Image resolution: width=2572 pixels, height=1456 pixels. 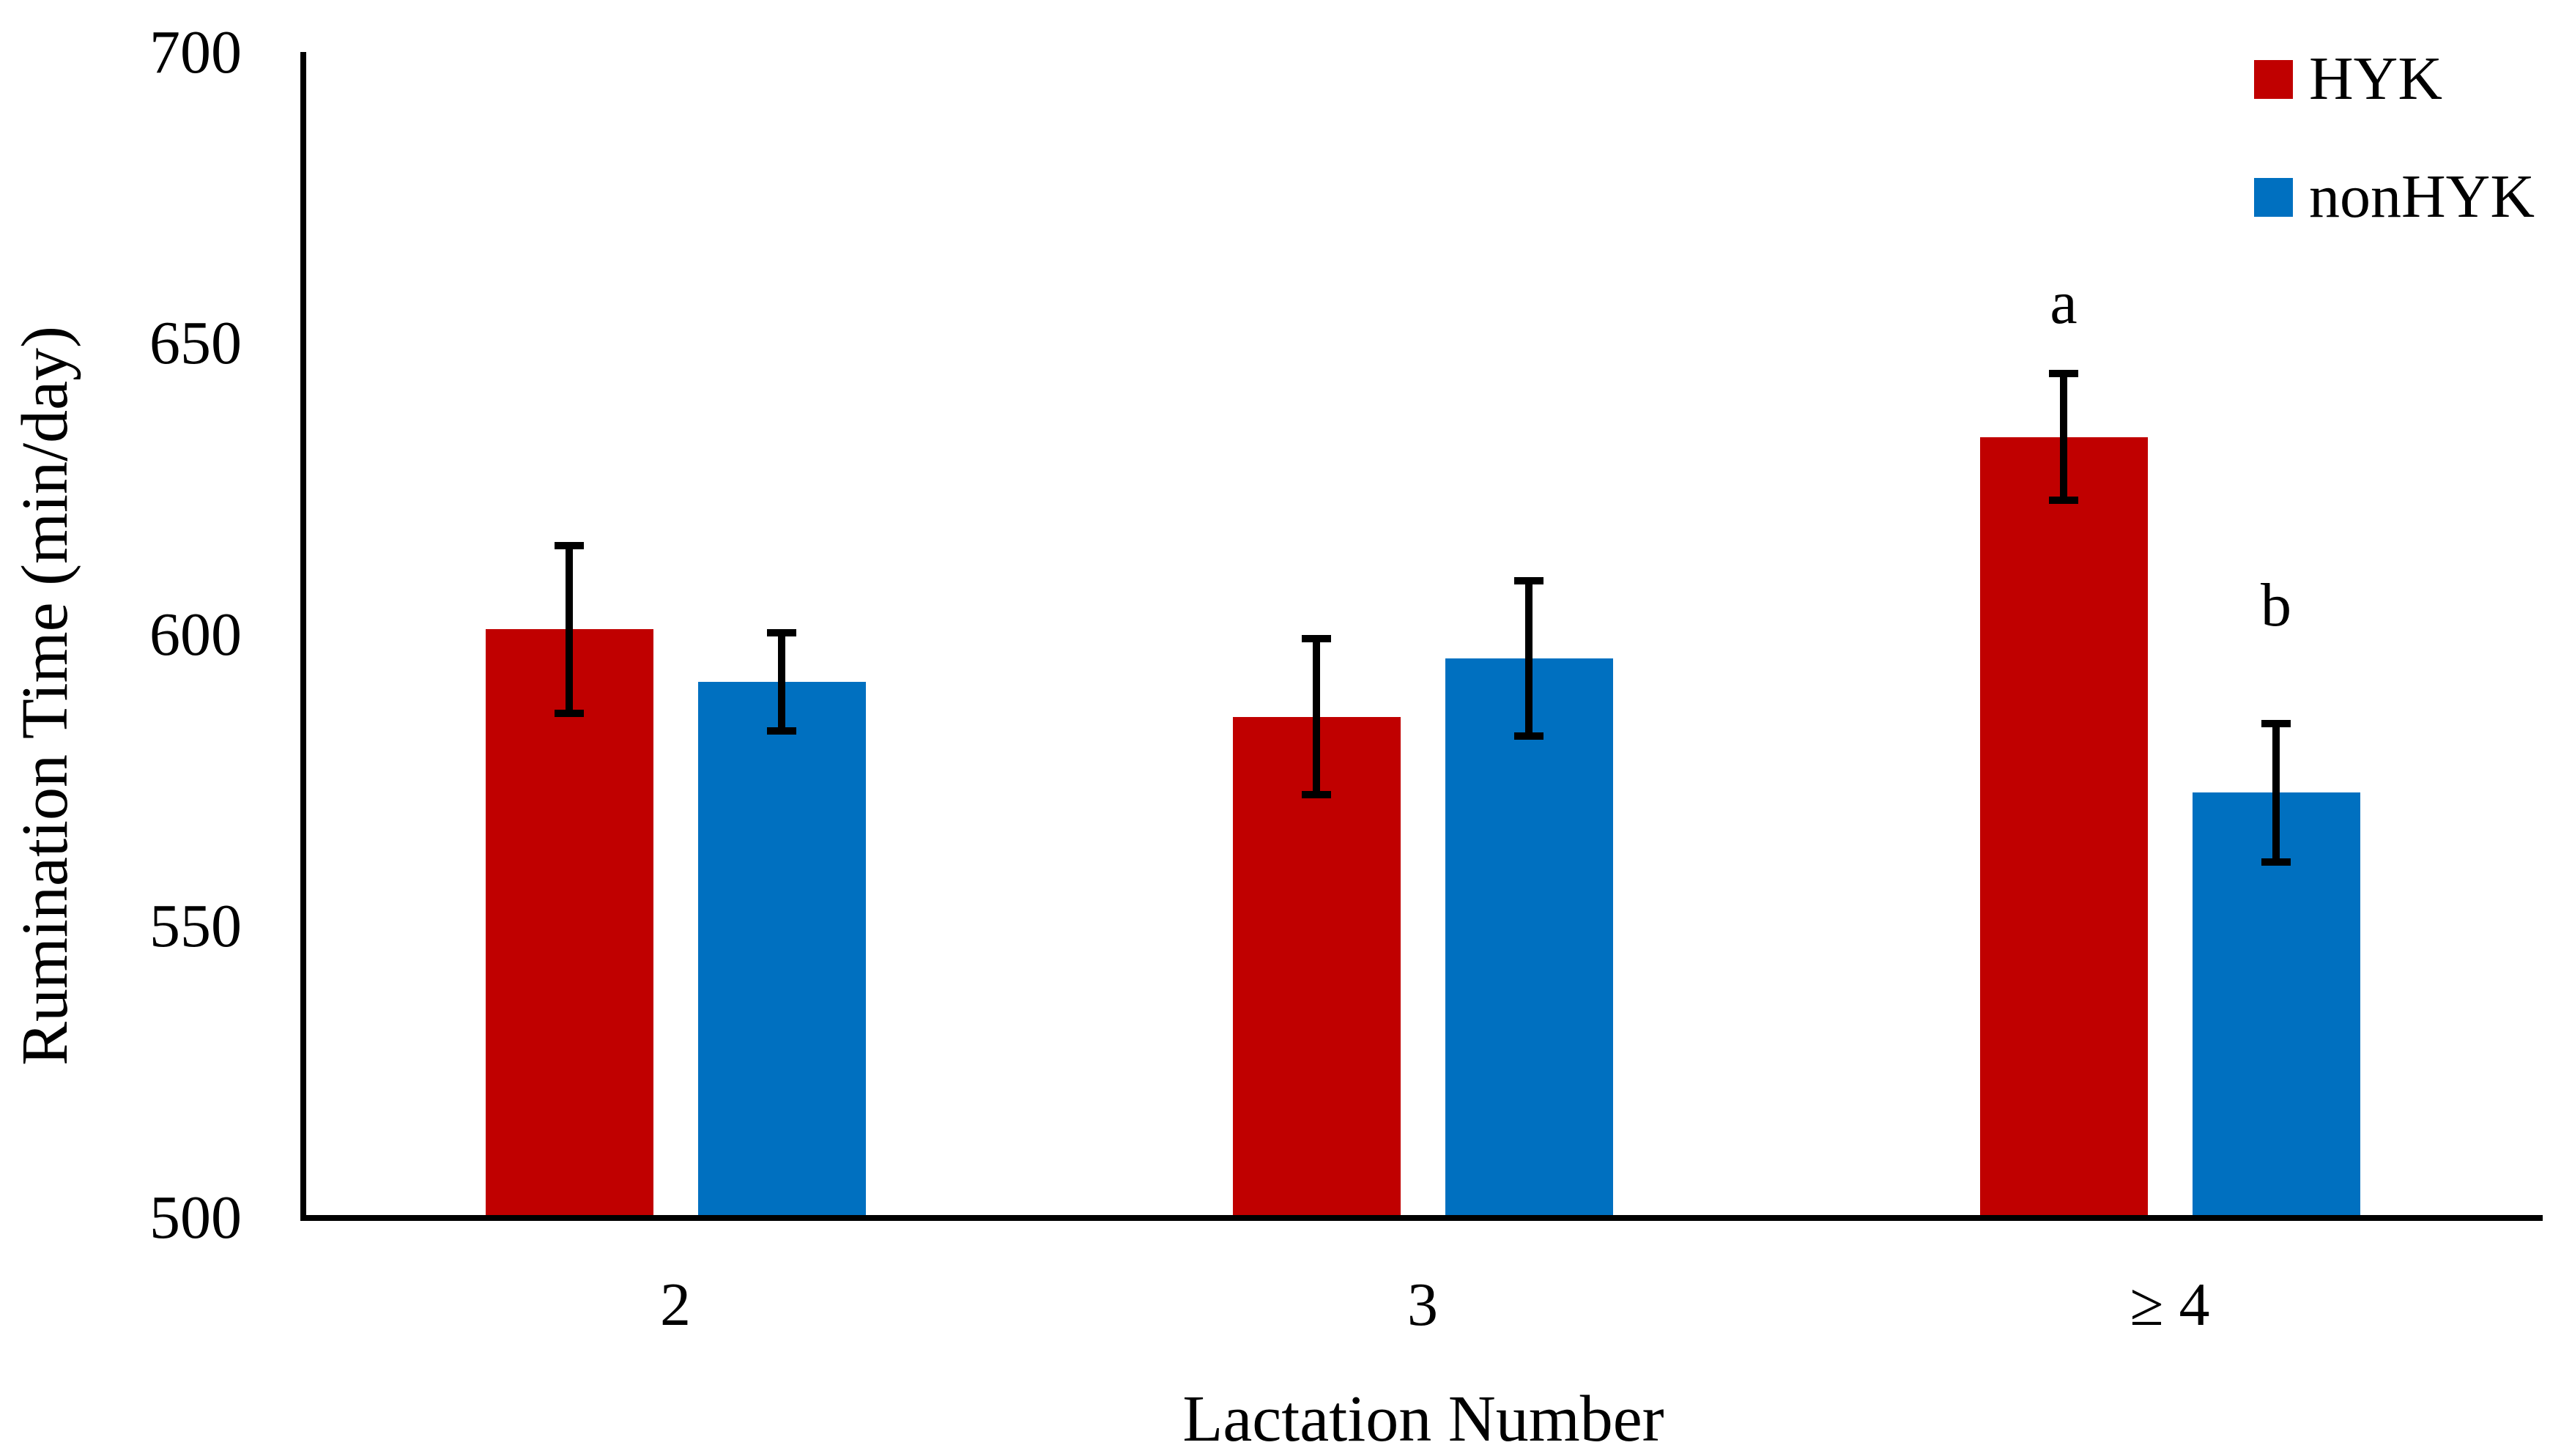 I want to click on legend-label-hyk: HYK, so click(x=2375, y=79).